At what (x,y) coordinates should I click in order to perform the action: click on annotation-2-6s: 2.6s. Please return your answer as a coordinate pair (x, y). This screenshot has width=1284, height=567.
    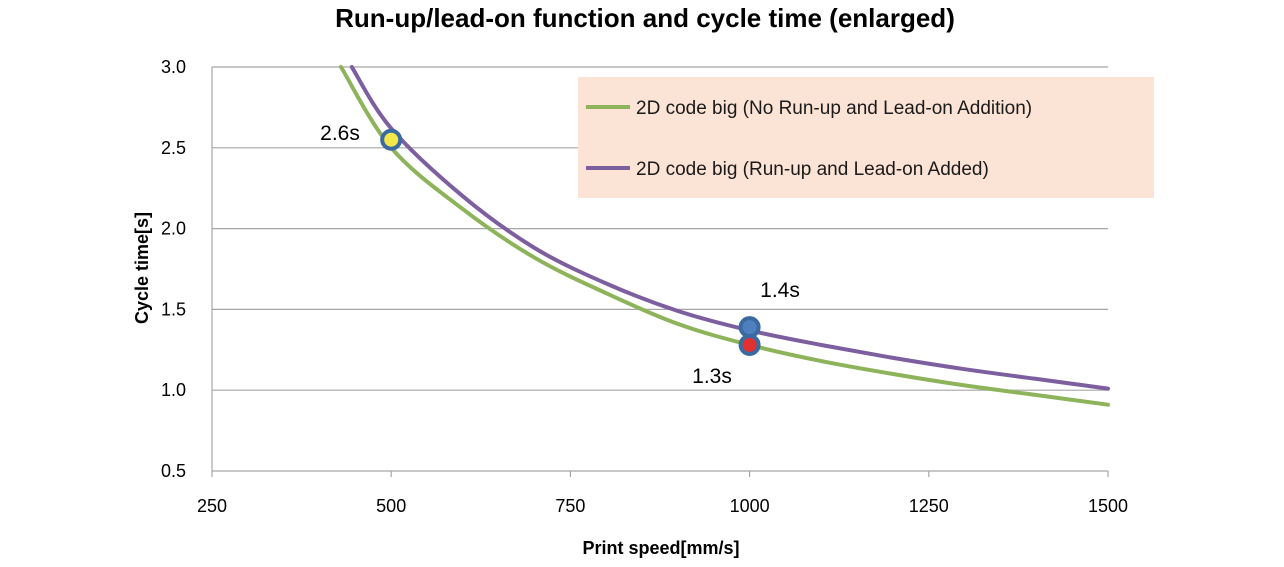
    Looking at the image, I should click on (340, 133).